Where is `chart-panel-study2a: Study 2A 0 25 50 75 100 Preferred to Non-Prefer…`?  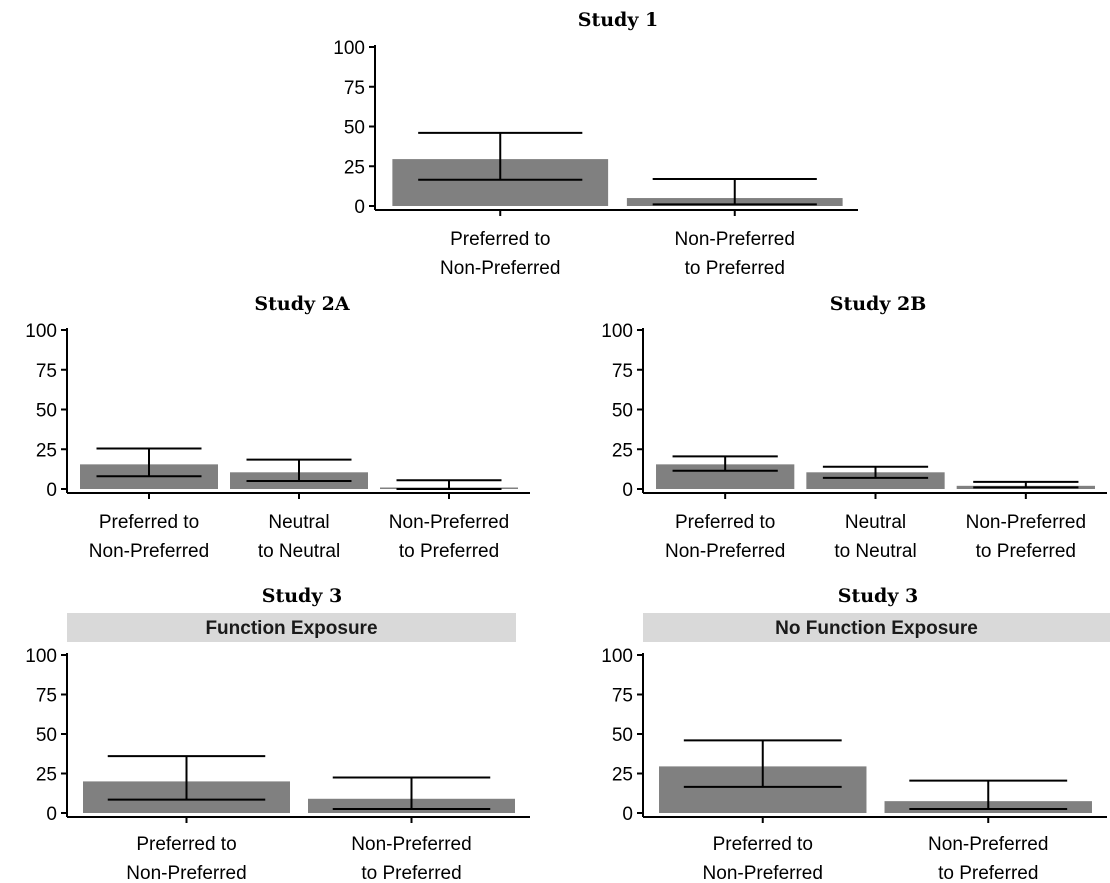
chart-panel-study2a: Study 2A 0 25 50 75 100 Preferred to Non-Prefer… is located at coordinates (277, 427).